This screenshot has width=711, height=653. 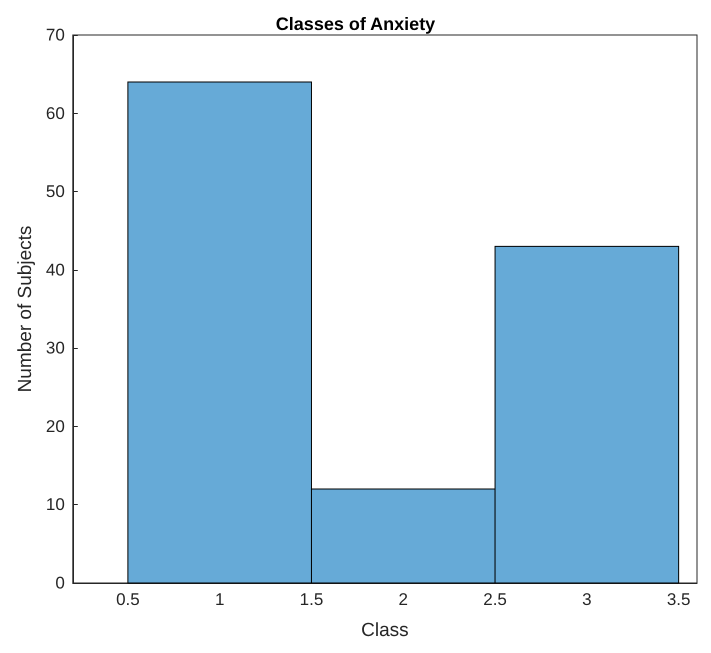 What do you see at coordinates (55, 426) in the screenshot?
I see `y-tick-label: 20` at bounding box center [55, 426].